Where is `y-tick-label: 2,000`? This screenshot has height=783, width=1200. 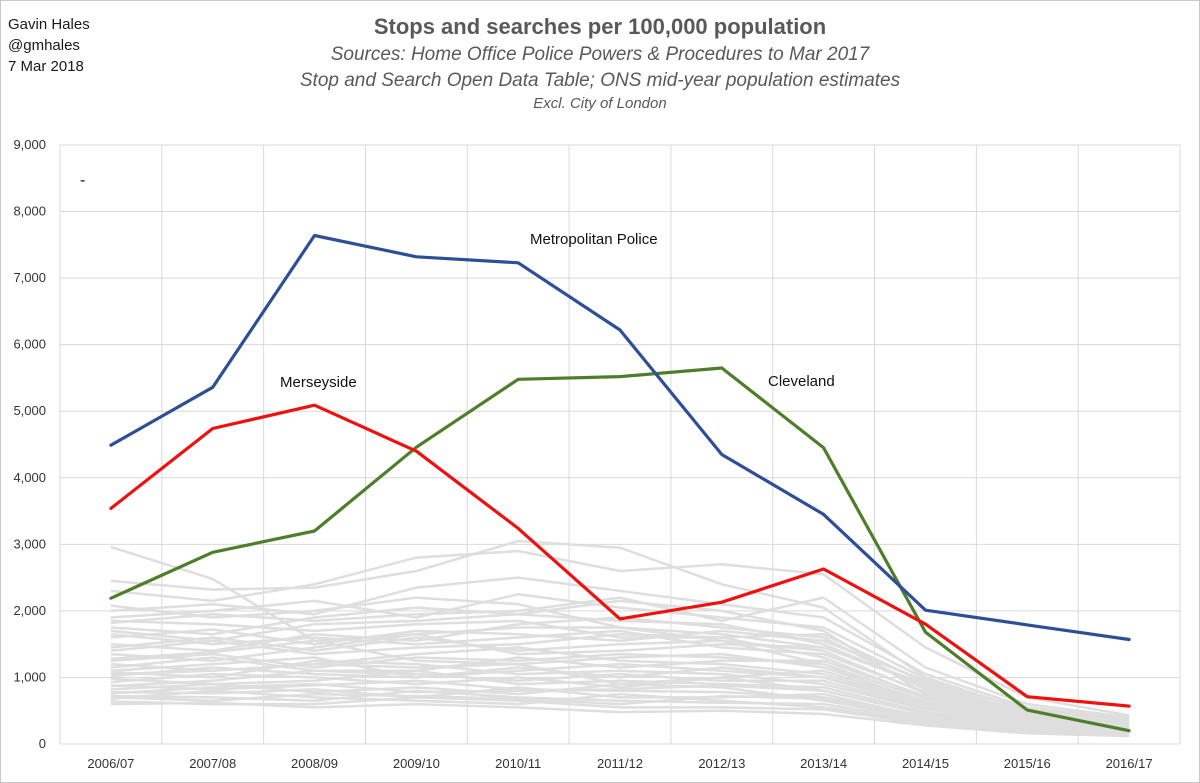 y-tick-label: 2,000 is located at coordinates (29, 610).